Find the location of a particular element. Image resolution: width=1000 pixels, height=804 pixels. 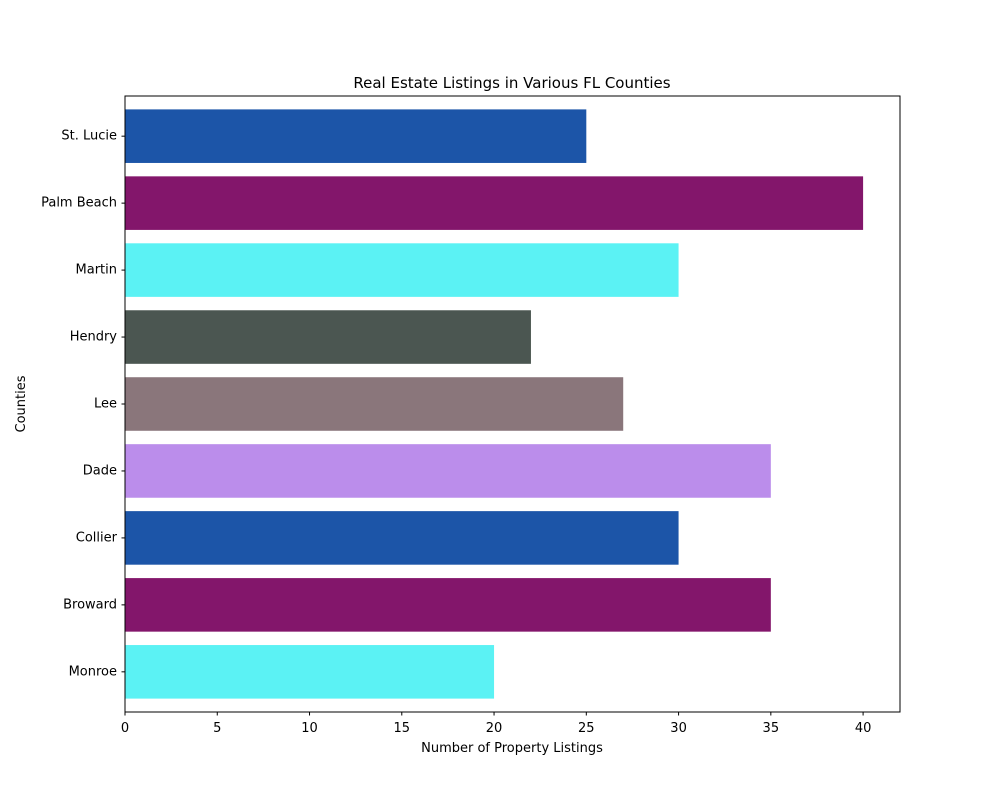

x-tick-label: 30 is located at coordinates (678, 728).